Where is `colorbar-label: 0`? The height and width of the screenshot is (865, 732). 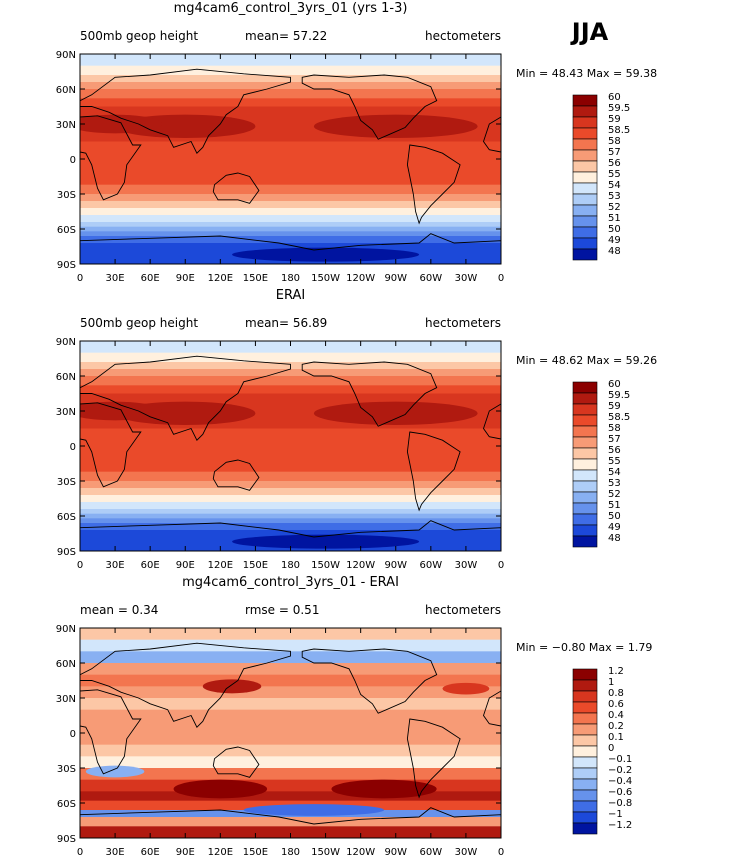 colorbar-label: 0 is located at coordinates (611, 748).